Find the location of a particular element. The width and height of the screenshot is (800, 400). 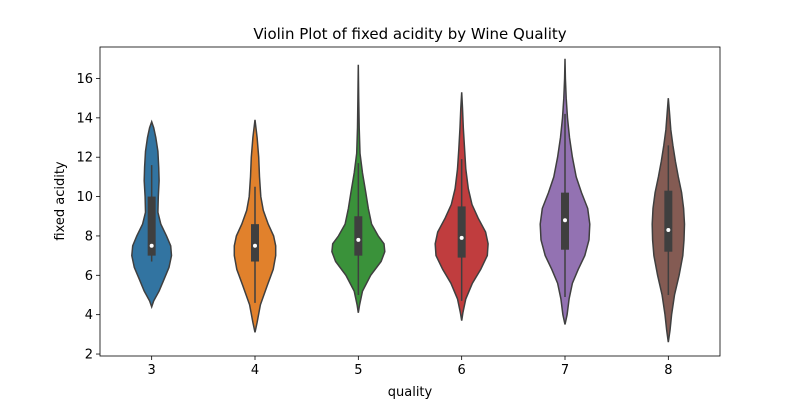

x-tick-label: 6 is located at coordinates (462, 370).